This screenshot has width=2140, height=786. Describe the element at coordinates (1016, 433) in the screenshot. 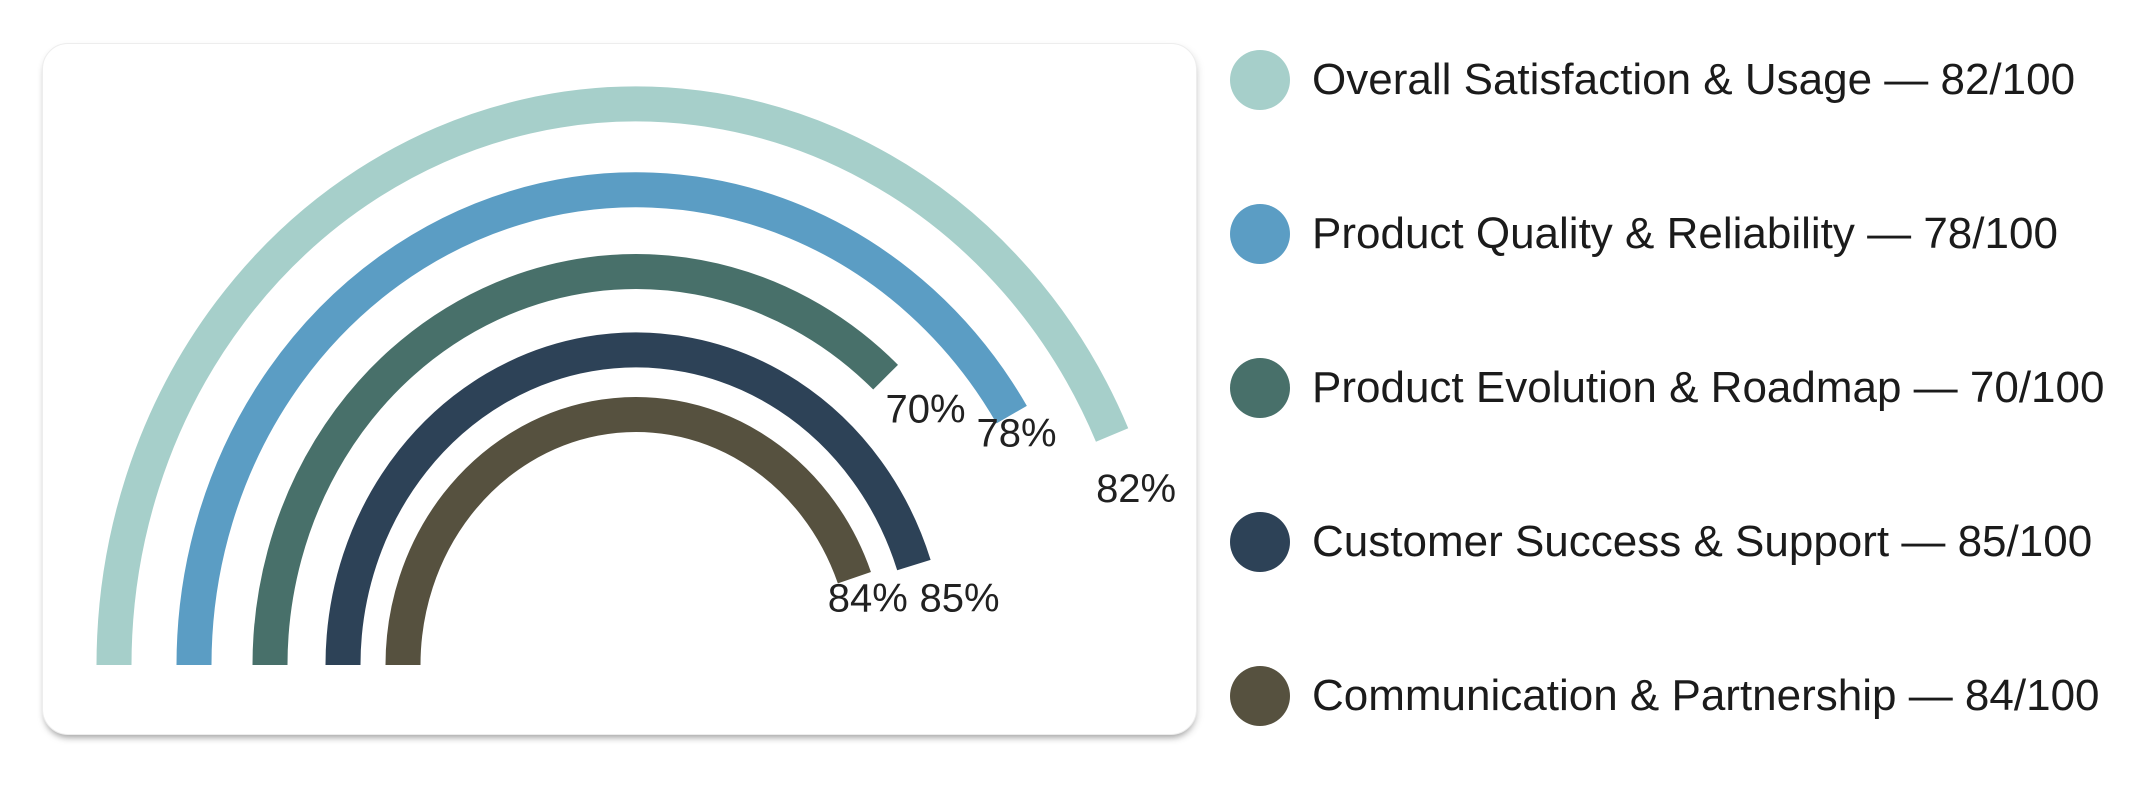

I see `arc-value-label: 78%` at that location.